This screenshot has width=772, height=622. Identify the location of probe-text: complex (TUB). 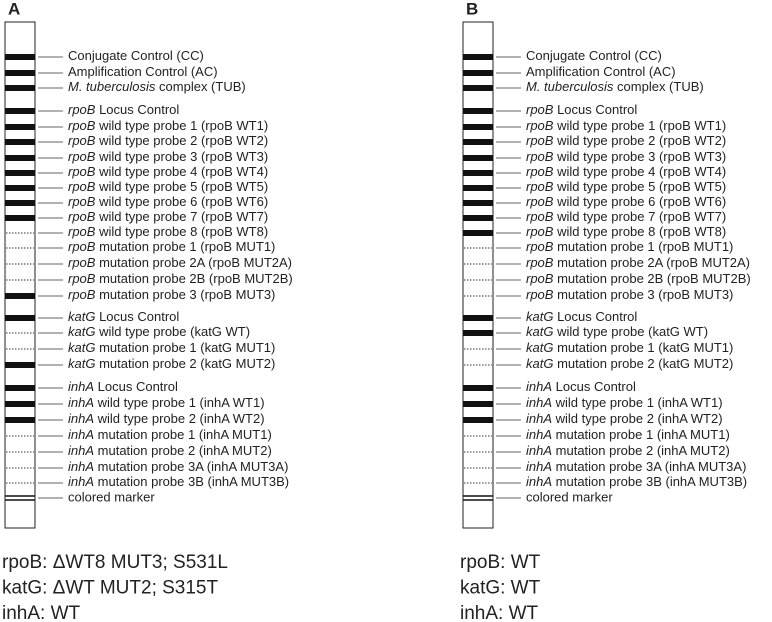
(658, 86).